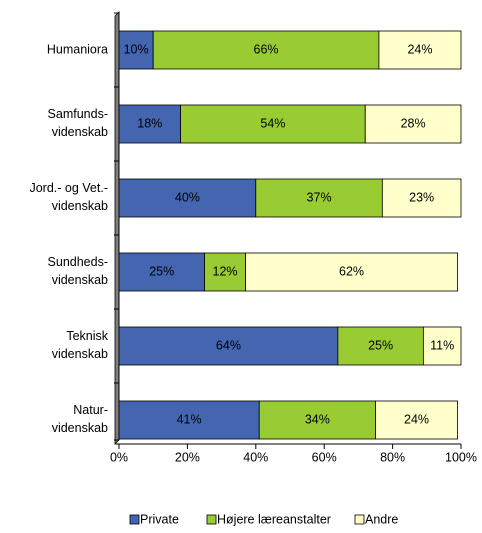  What do you see at coordinates (255, 457) in the screenshot?
I see `x-tick-label: 40%` at bounding box center [255, 457].